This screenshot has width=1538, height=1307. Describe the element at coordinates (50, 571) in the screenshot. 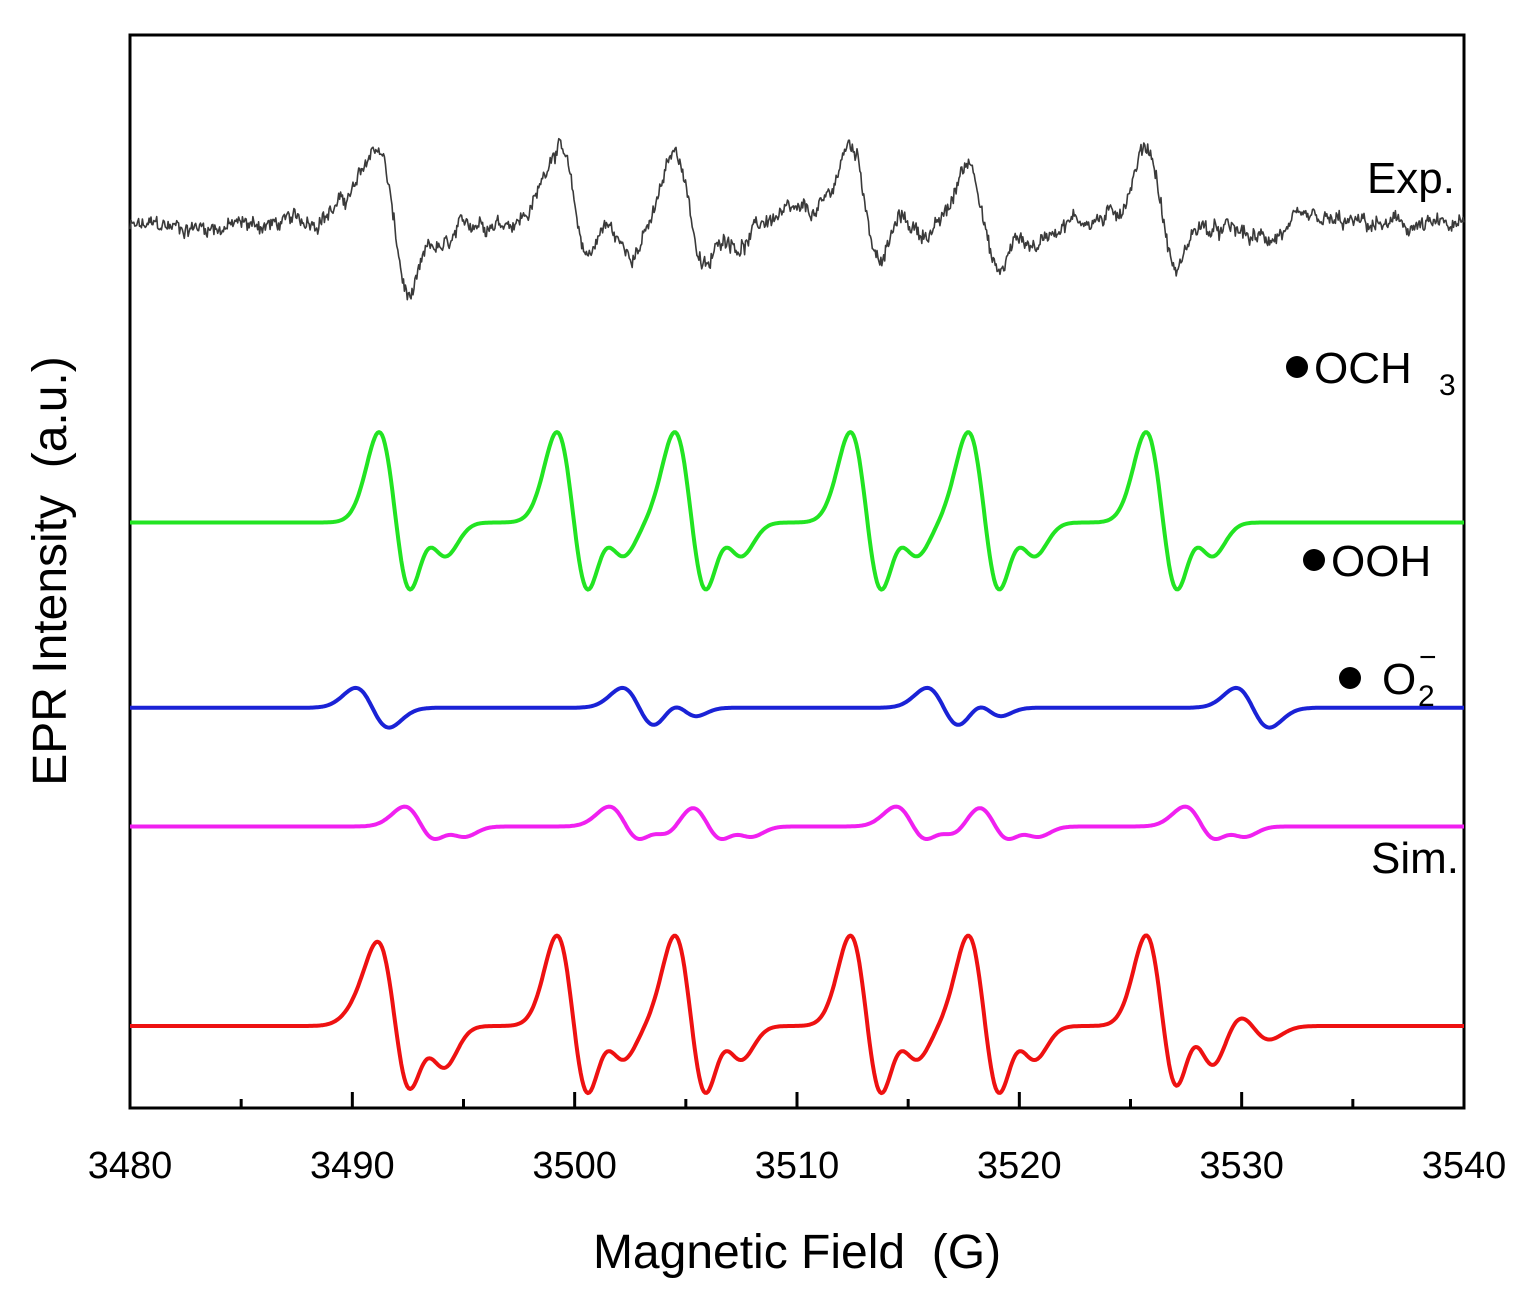

I see `y-axis-title: EPR Intensity (a.u.)` at that location.